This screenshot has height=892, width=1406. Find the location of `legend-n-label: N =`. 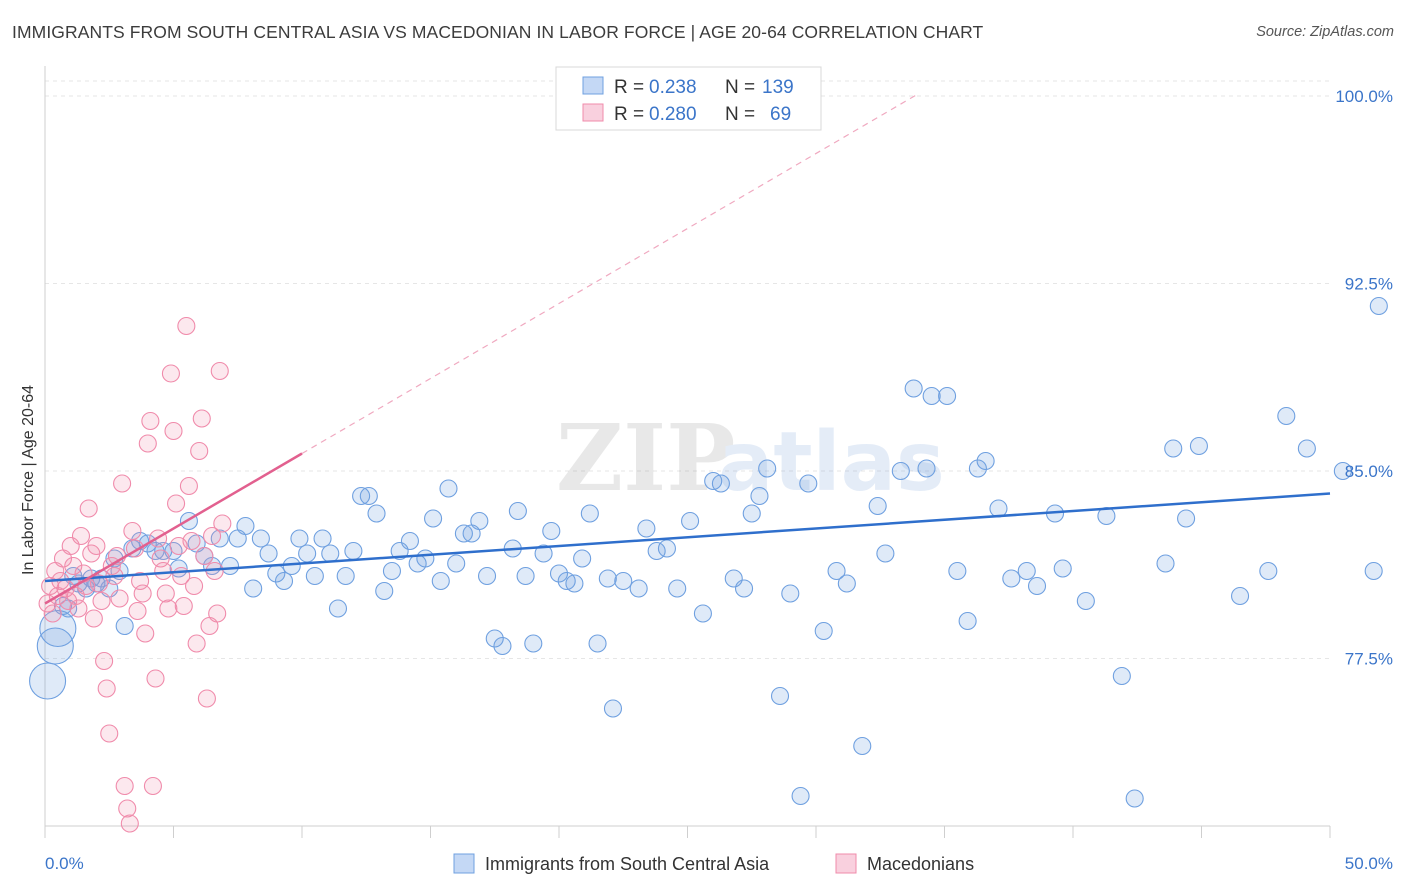

legend-n-label: N = is located at coordinates (740, 87).